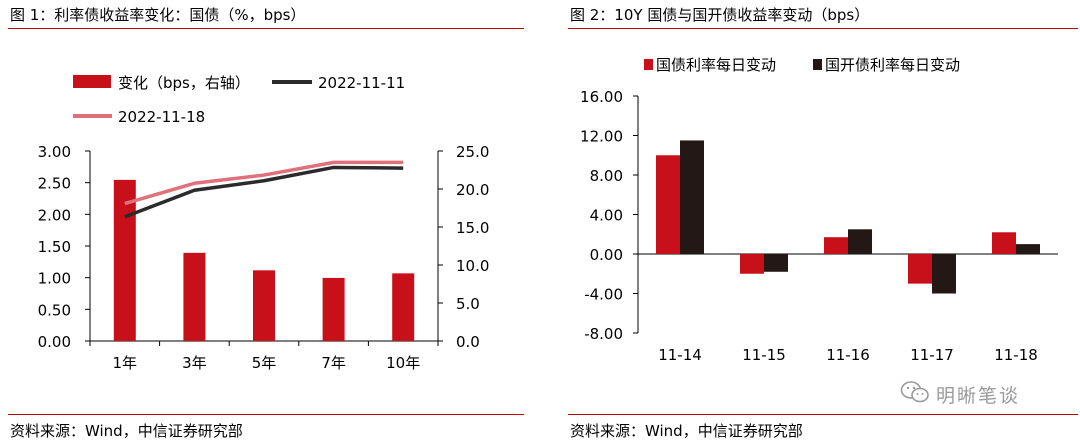 This screenshot has height=443, width=1080. Describe the element at coordinates (472, 228) in the screenshot. I see `y-tick-label-right: 15.0` at that location.